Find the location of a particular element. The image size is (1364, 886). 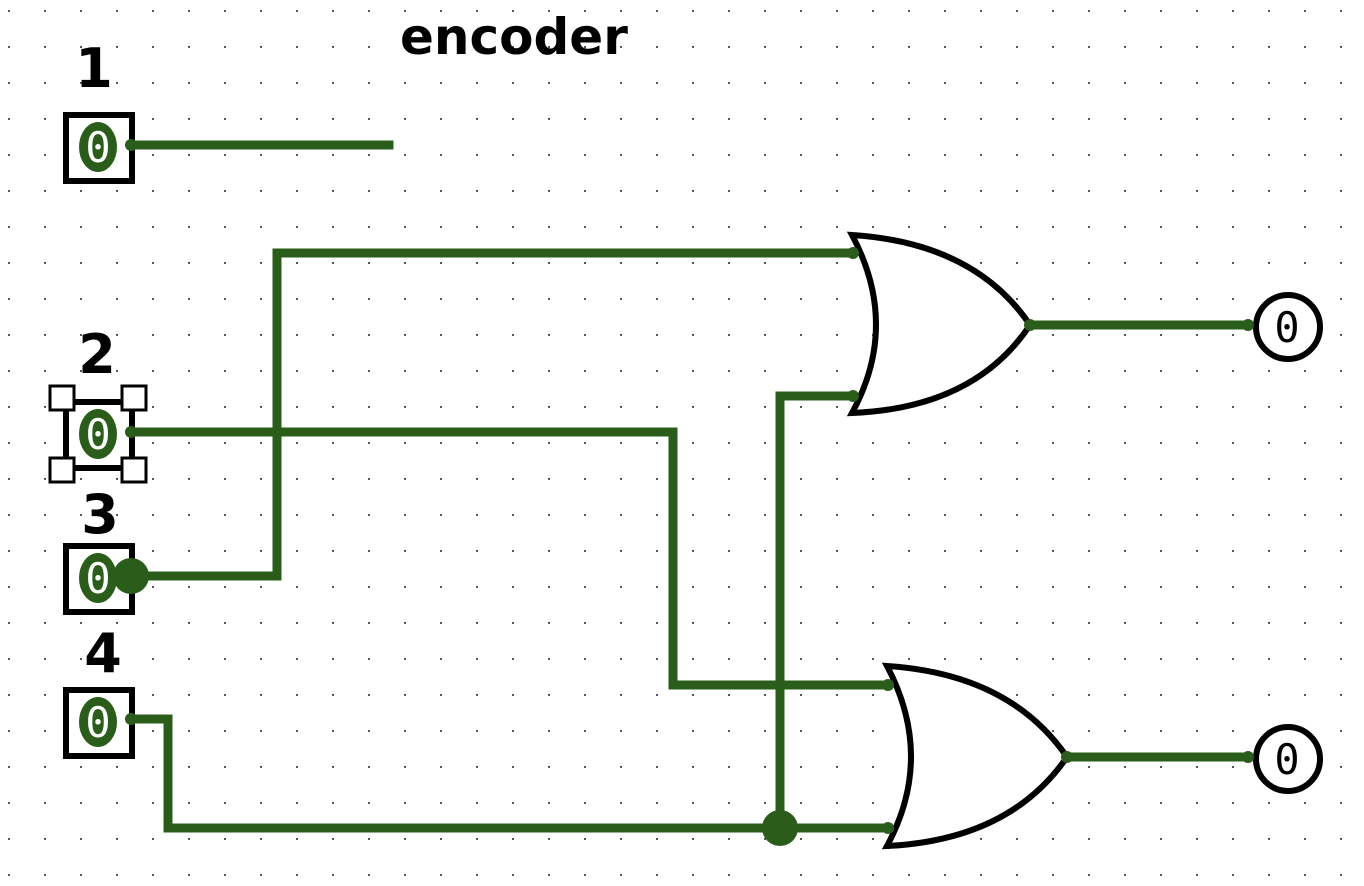

wire-junction-to-or1 is located at coordinates (816, 612).